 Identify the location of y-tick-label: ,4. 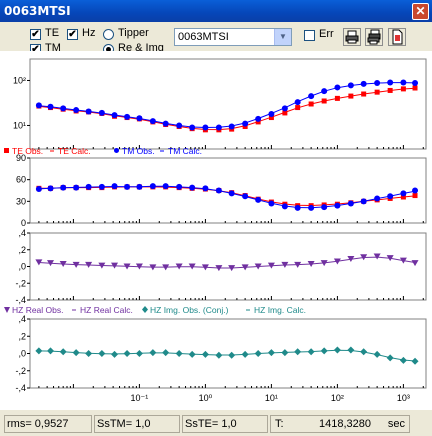
(22, 319).